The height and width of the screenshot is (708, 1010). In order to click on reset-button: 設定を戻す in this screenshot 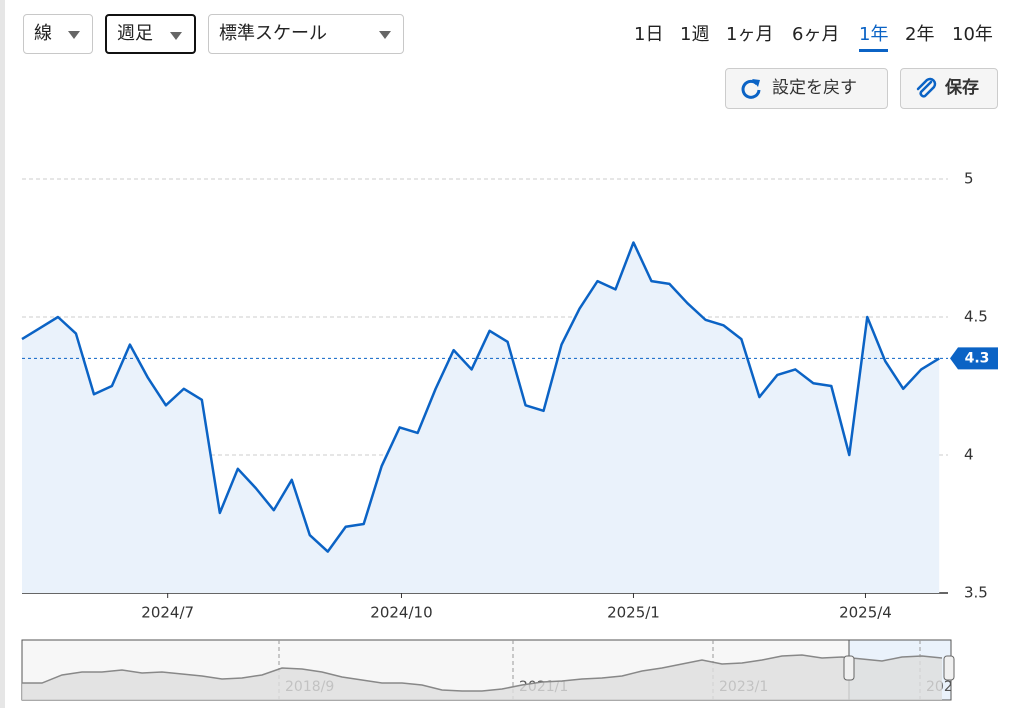, I will do `click(806, 88)`.